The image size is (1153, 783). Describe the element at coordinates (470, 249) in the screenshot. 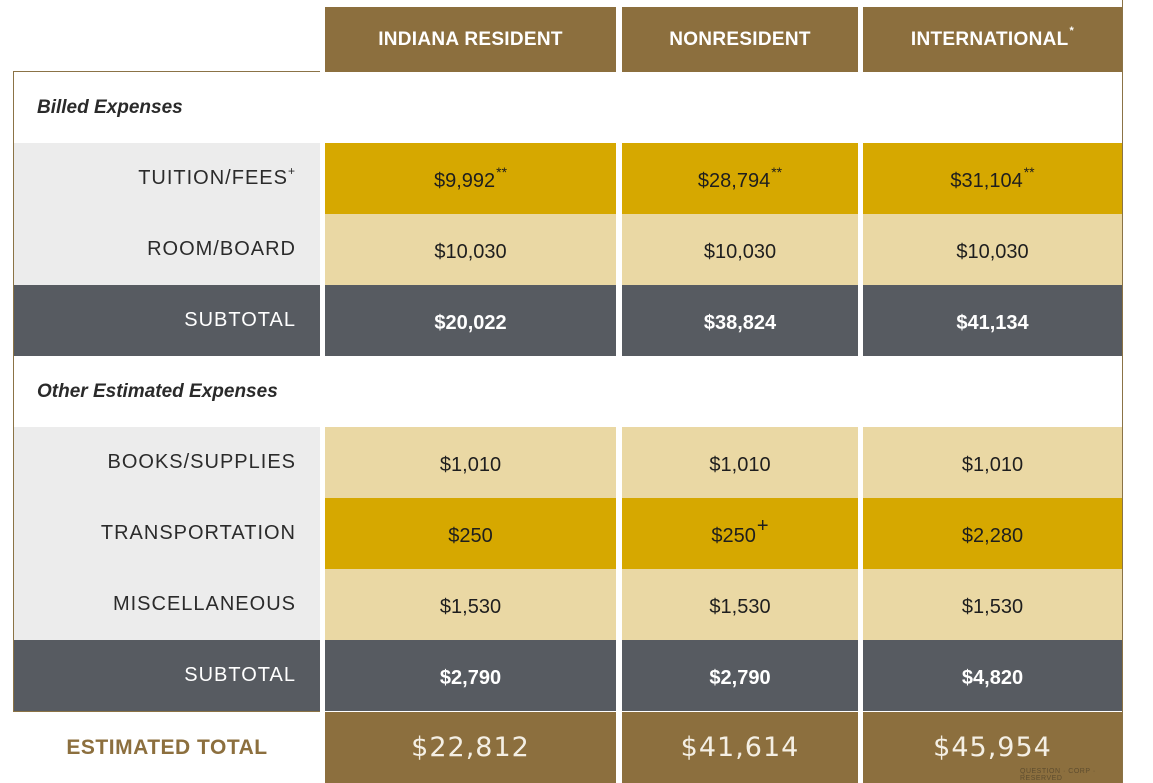

I see `cell-room-indiana: $10,030` at that location.